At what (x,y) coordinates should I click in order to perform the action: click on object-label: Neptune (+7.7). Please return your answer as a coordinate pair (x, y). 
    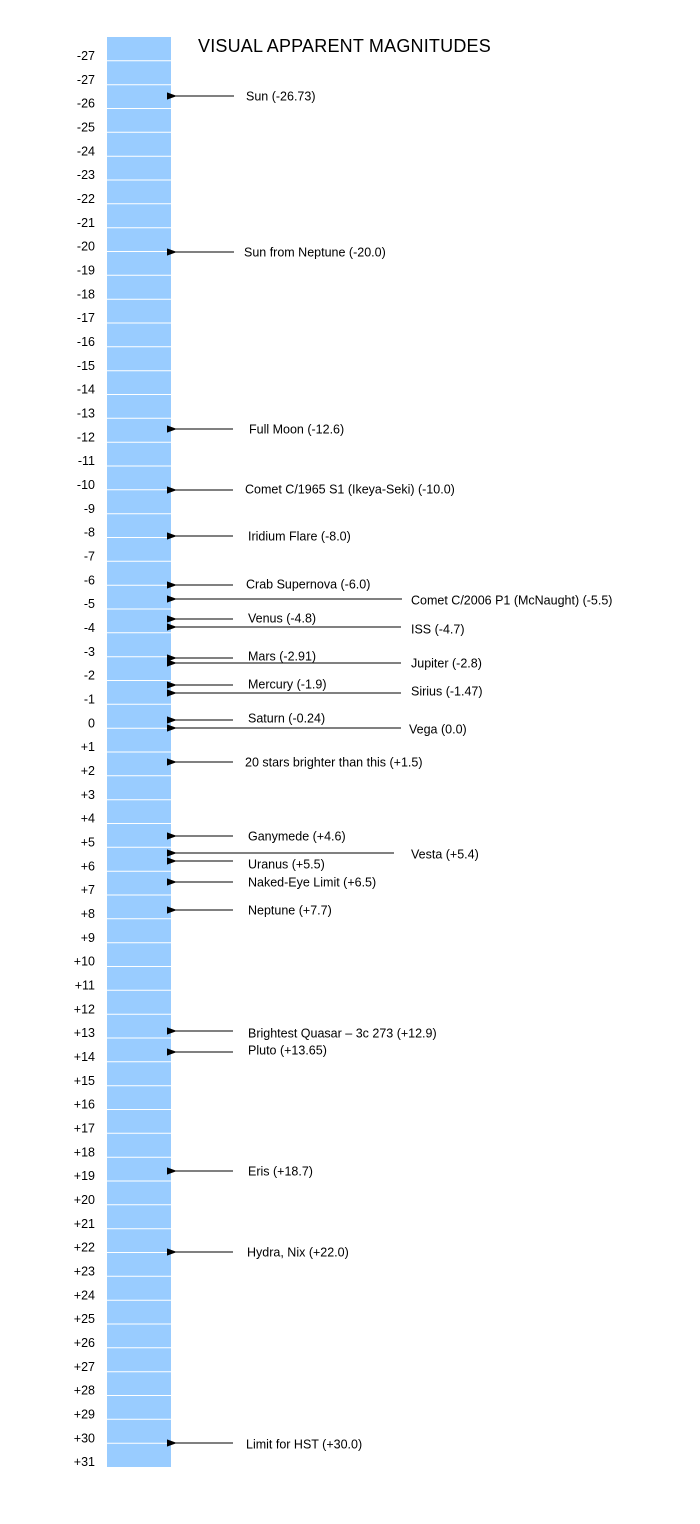
    Looking at the image, I should click on (290, 911).